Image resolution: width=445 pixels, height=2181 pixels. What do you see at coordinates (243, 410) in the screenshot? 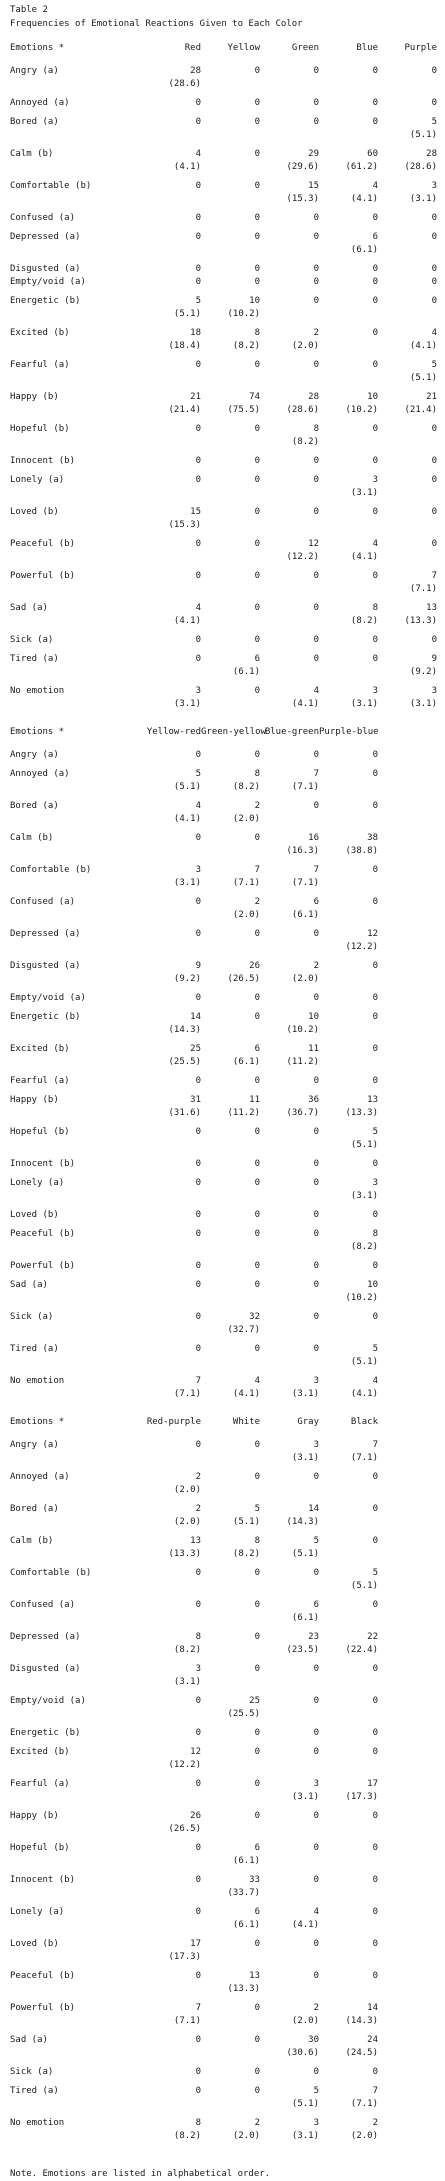
I see `percent-value: (75.5)` at bounding box center [243, 410].